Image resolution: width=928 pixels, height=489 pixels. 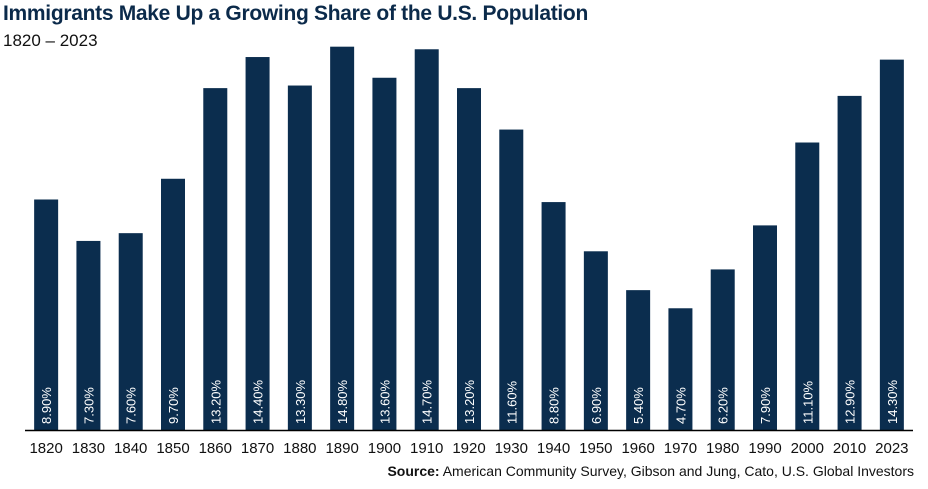 I want to click on x-tick-1880: 1880, so click(x=299, y=448).